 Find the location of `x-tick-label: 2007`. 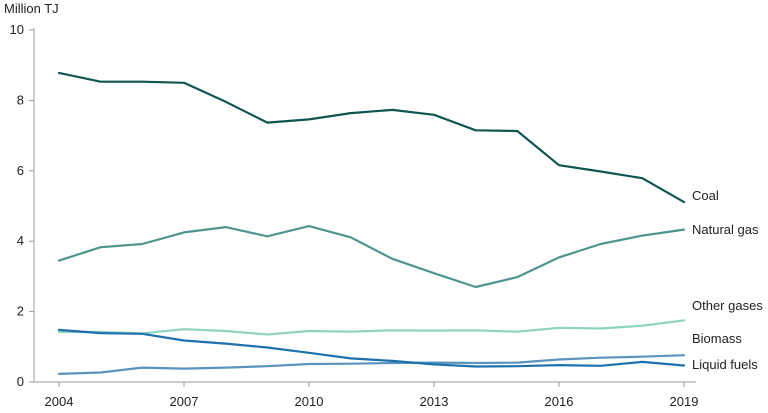

x-tick-label: 2007 is located at coordinates (184, 401).